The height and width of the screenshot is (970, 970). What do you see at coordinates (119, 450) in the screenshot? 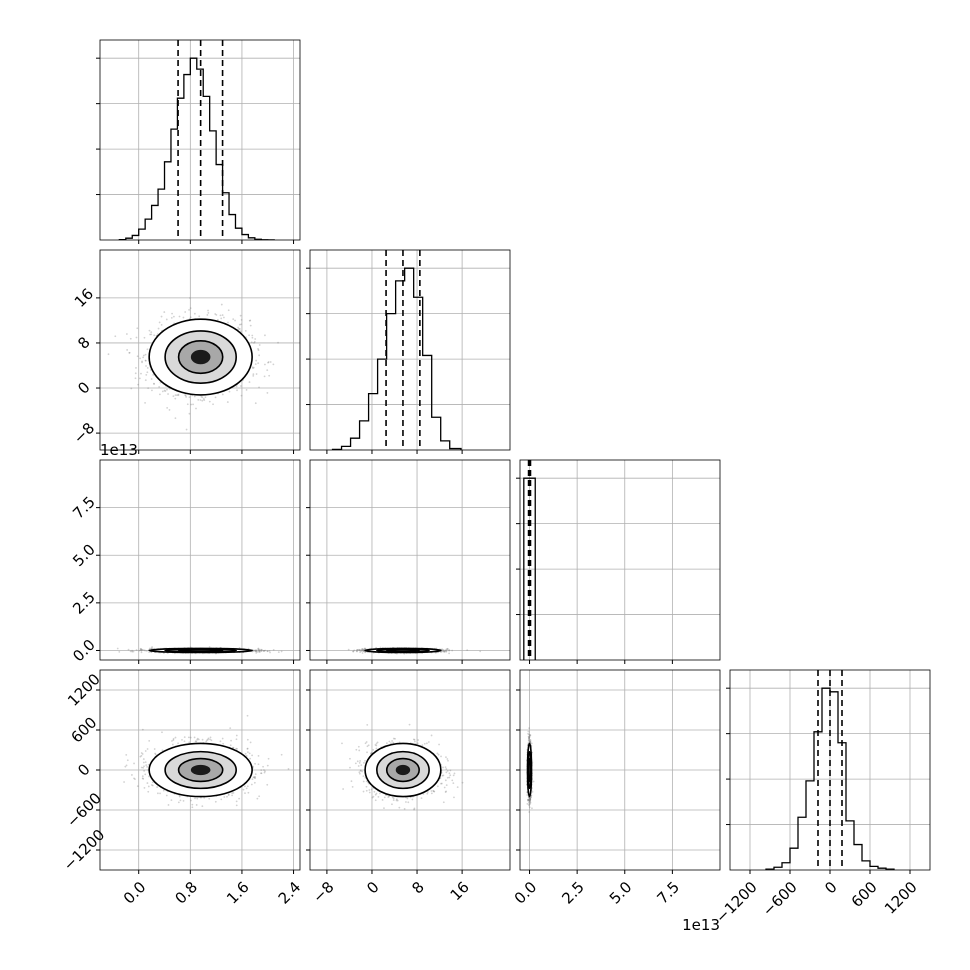
I see `y-offset-label-2: 1e13` at bounding box center [119, 450].